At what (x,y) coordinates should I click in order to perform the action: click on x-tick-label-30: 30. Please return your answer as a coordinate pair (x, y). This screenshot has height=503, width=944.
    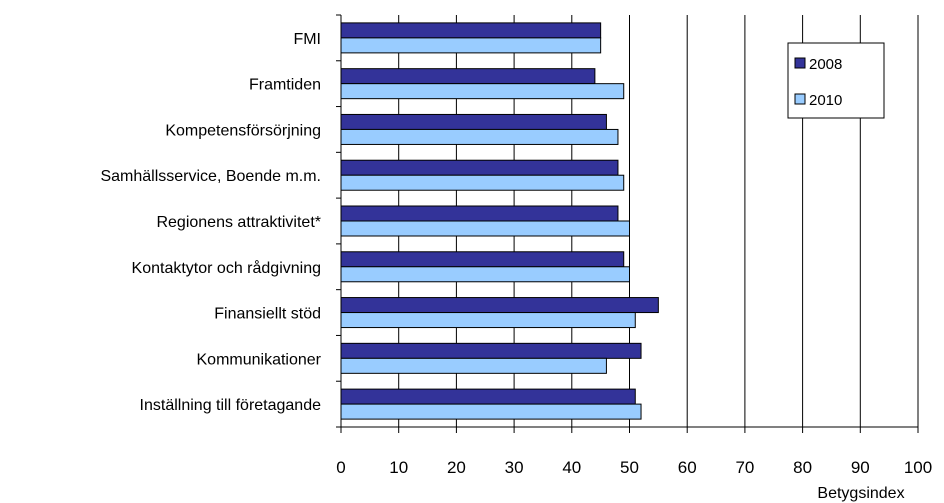
    Looking at the image, I should click on (514, 467).